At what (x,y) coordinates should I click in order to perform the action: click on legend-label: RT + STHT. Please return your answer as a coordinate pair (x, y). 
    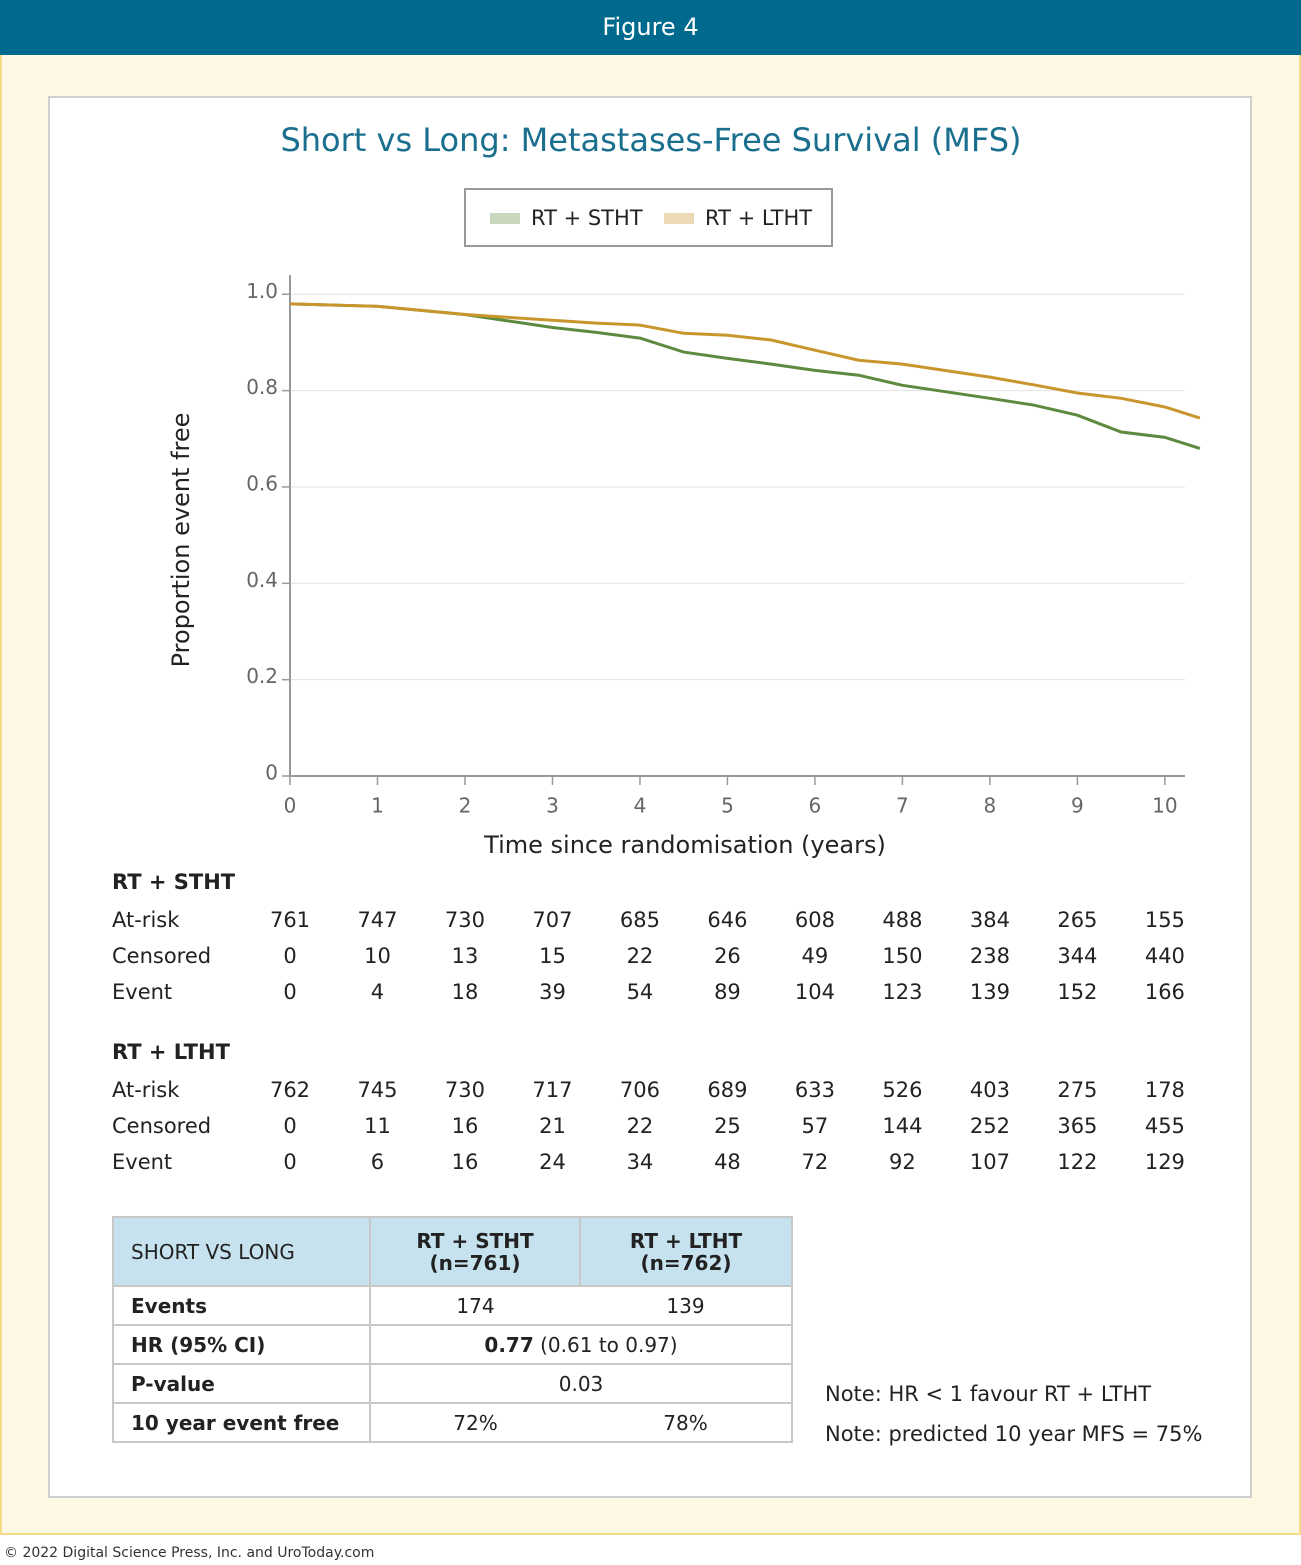
    Looking at the image, I should click on (587, 218).